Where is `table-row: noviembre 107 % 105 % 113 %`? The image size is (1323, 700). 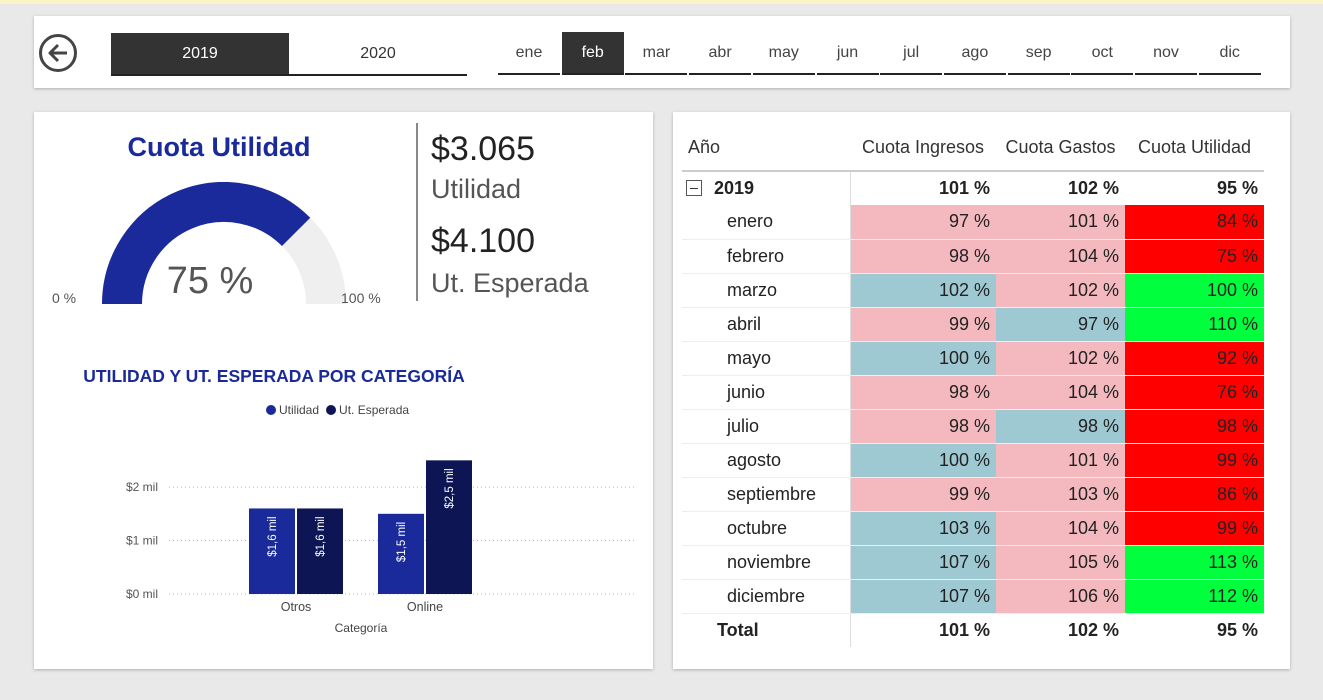
table-row: noviembre 107 % 105 % 113 % is located at coordinates (973, 562).